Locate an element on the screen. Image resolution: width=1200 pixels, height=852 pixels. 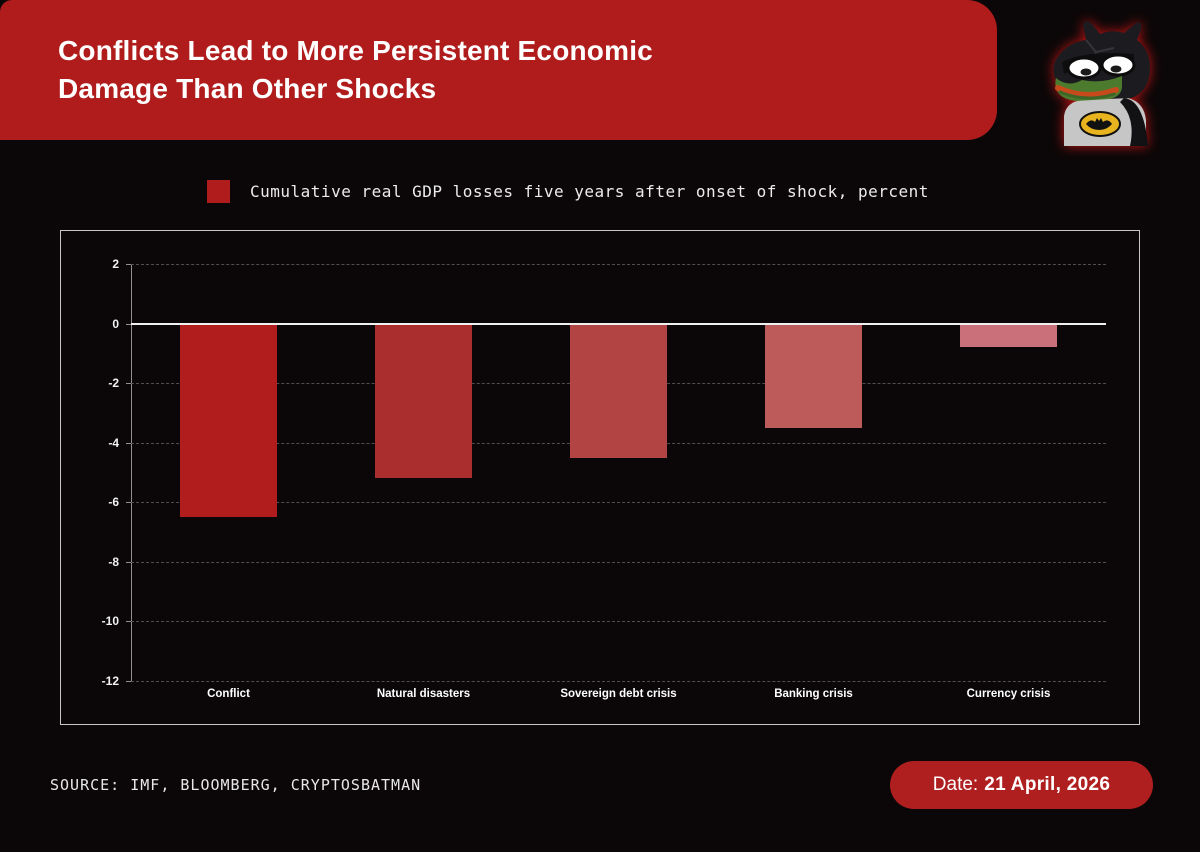
bar-currency-crisis is located at coordinates (1008, 335).